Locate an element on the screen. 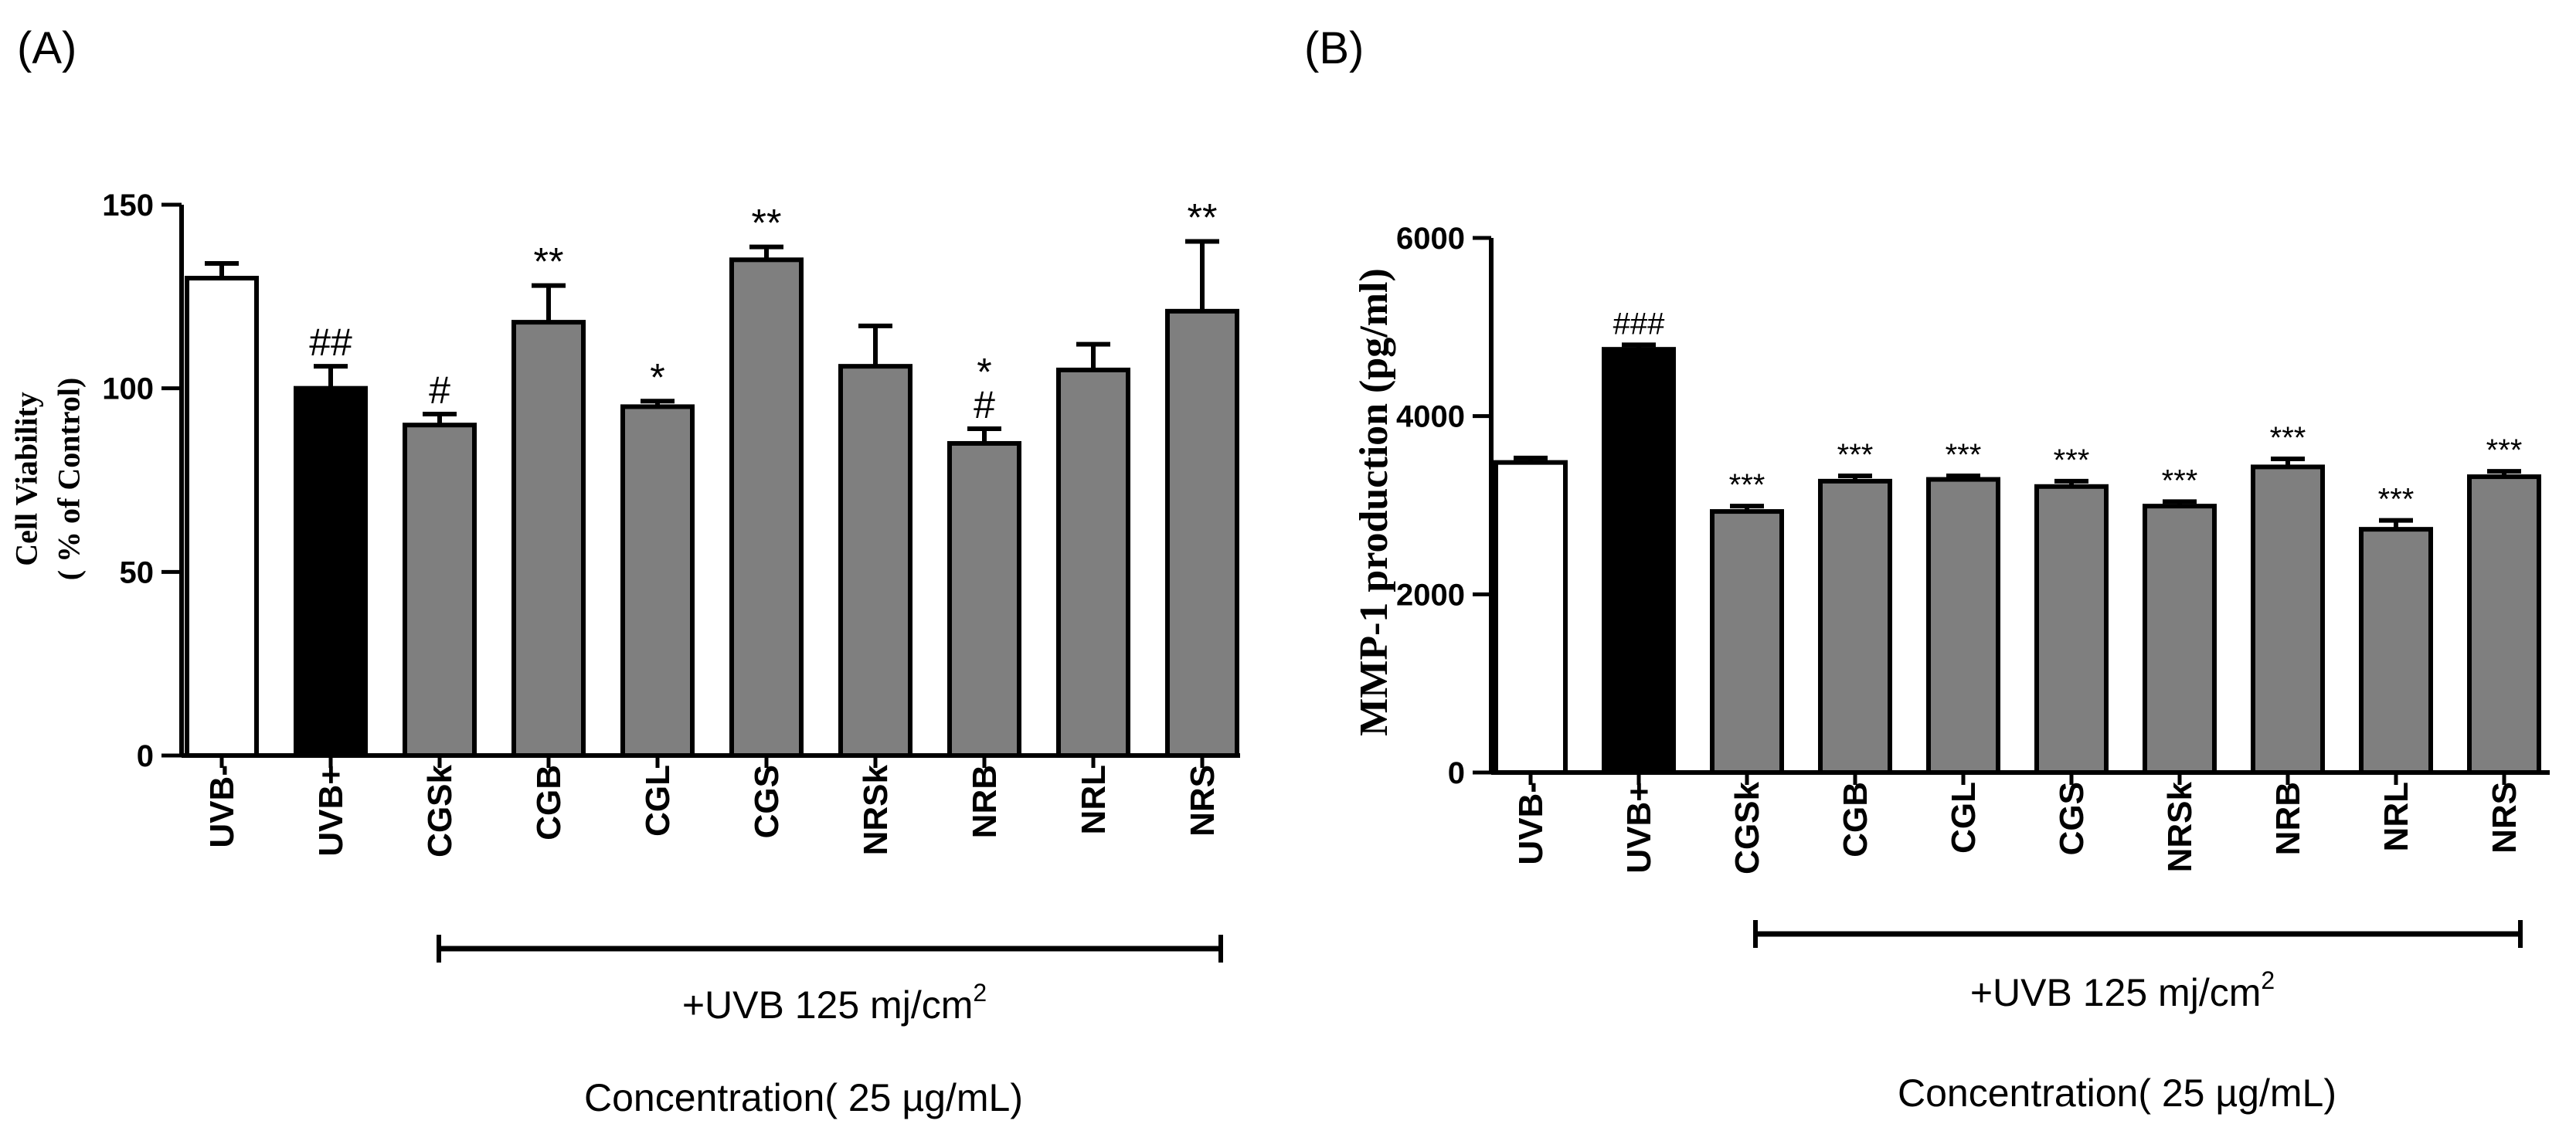 Image resolution: width=2576 pixels, height=1141 pixels. chart-a-significance-NRB: # is located at coordinates (984, 405).